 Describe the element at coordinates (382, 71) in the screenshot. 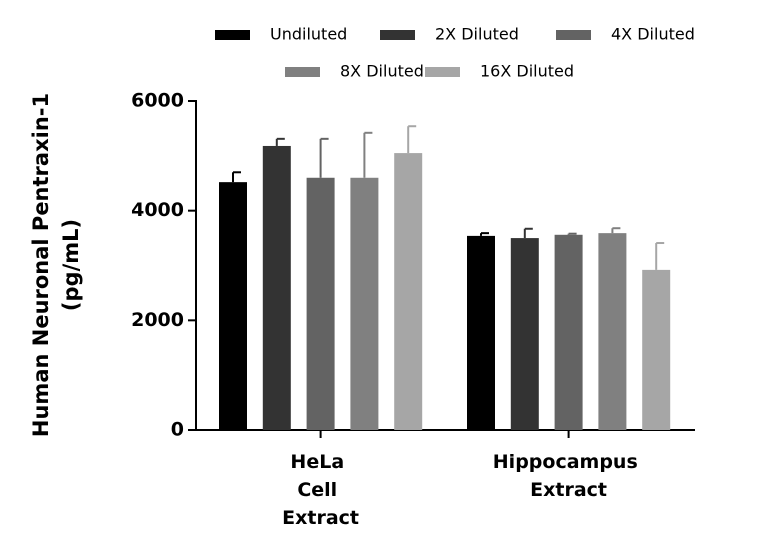

I see `legend-label: 8X Diluted` at that location.